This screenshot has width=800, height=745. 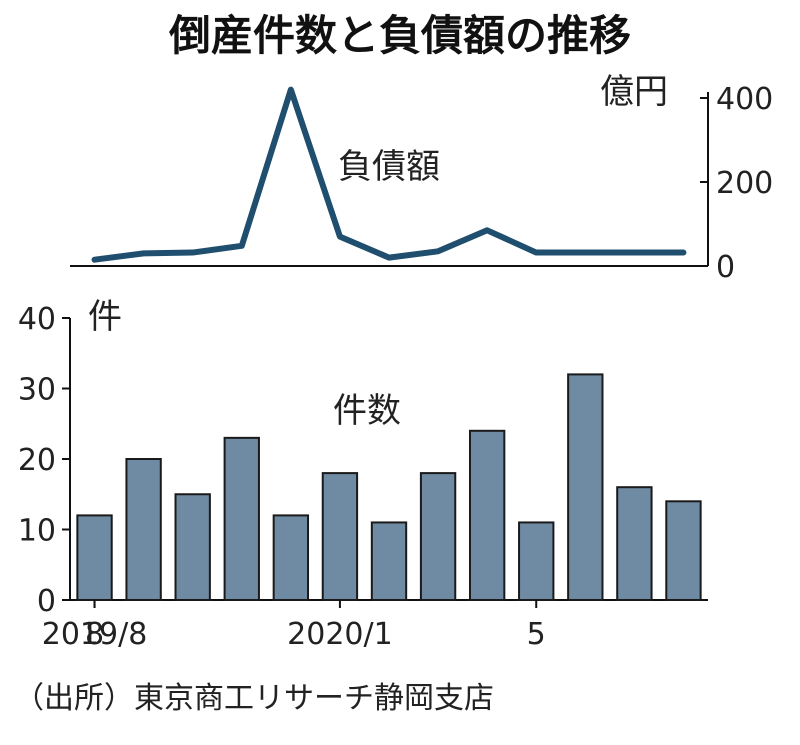 I want to click on bar-2020/3, so click(x=438, y=537).